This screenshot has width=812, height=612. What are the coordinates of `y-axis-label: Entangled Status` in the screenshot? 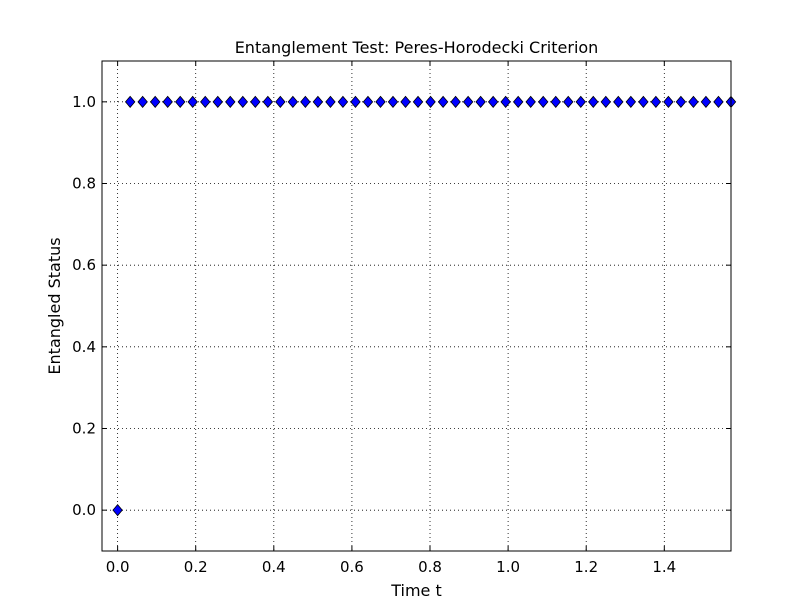 It's located at (54, 305).